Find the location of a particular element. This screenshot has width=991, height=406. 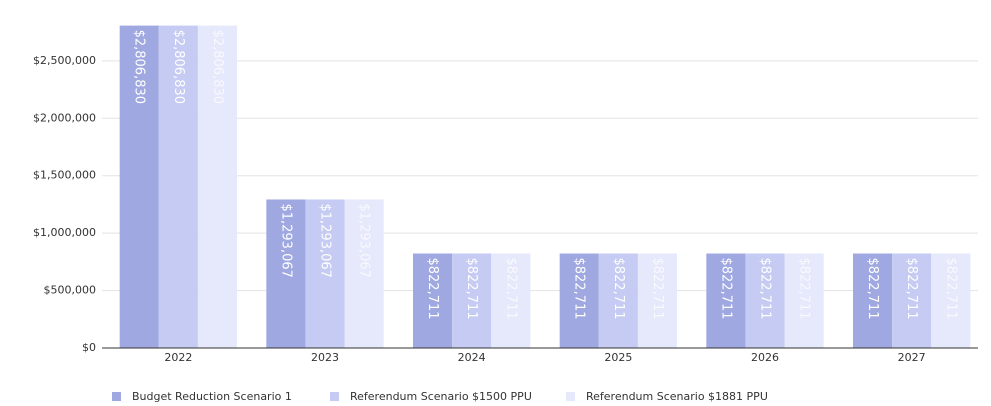

y-tick-label: $1,500,000 is located at coordinates (64, 175).